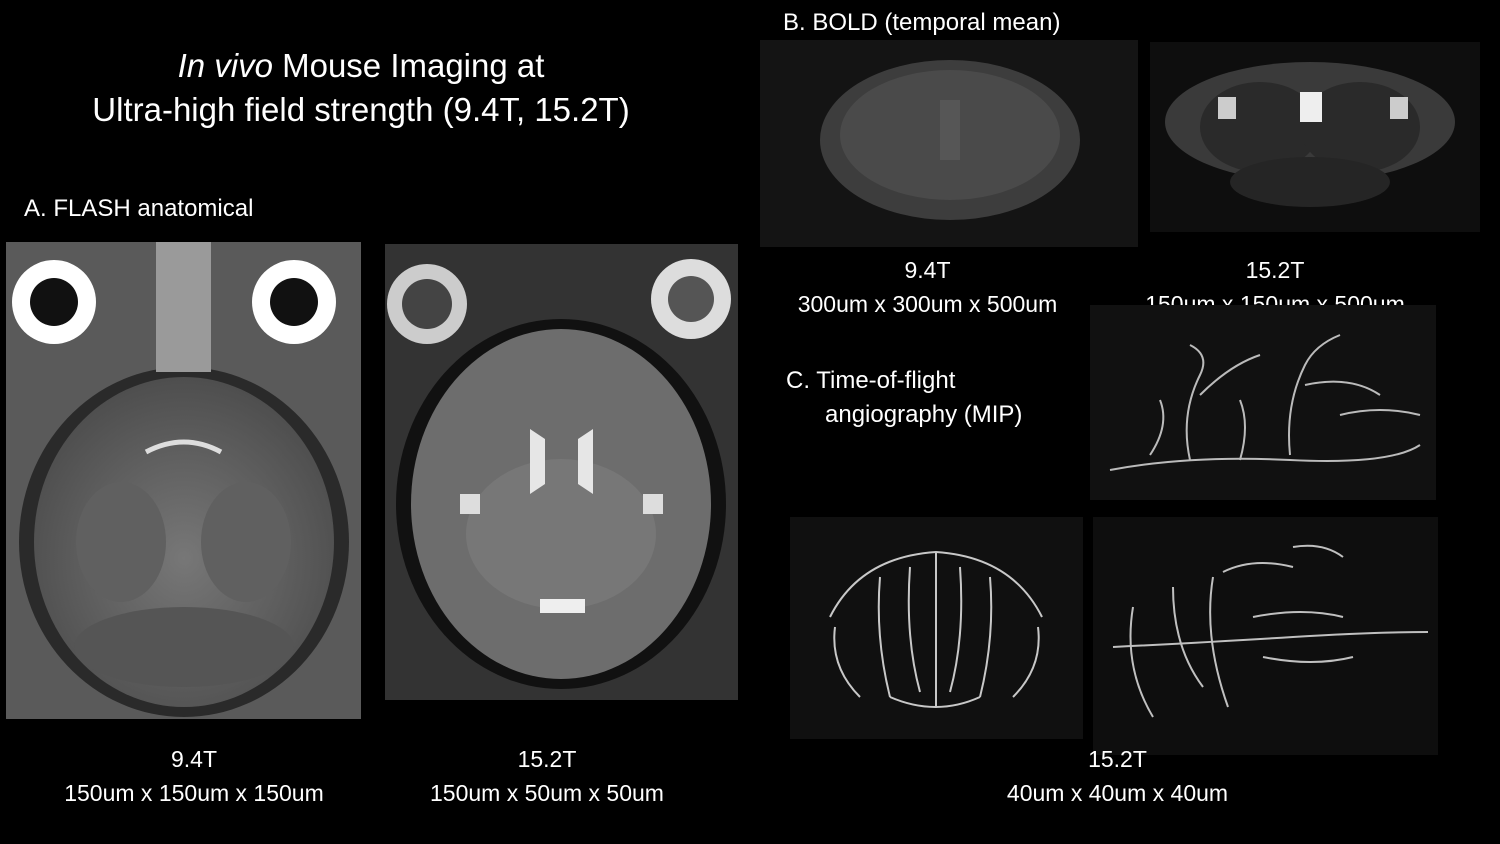 The width and height of the screenshot is (1500, 844). What do you see at coordinates (871, 380) in the screenshot?
I see `section-c-label-line1: C. Time-of-flight` at bounding box center [871, 380].